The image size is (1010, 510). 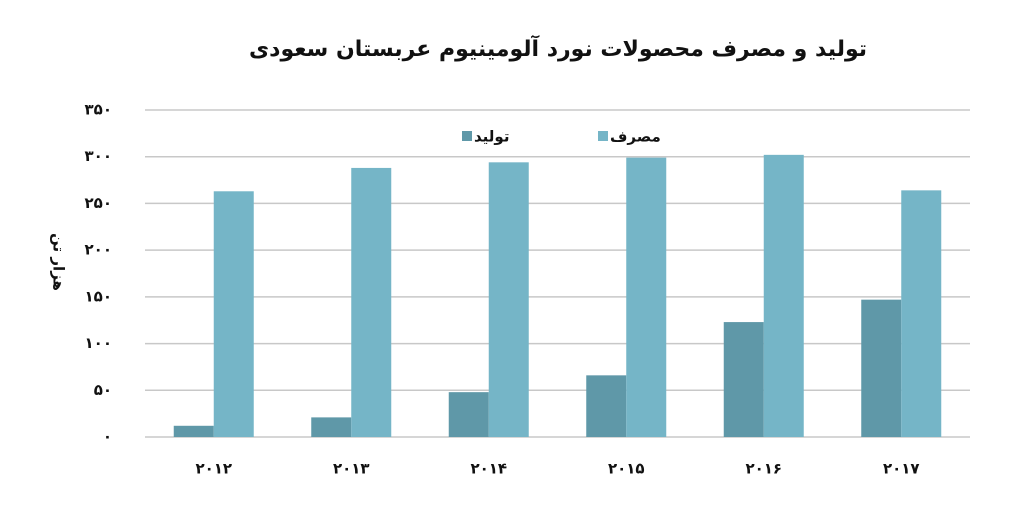 I want to click on x-tick-label: ۲۰۱۲, so click(x=213, y=469).